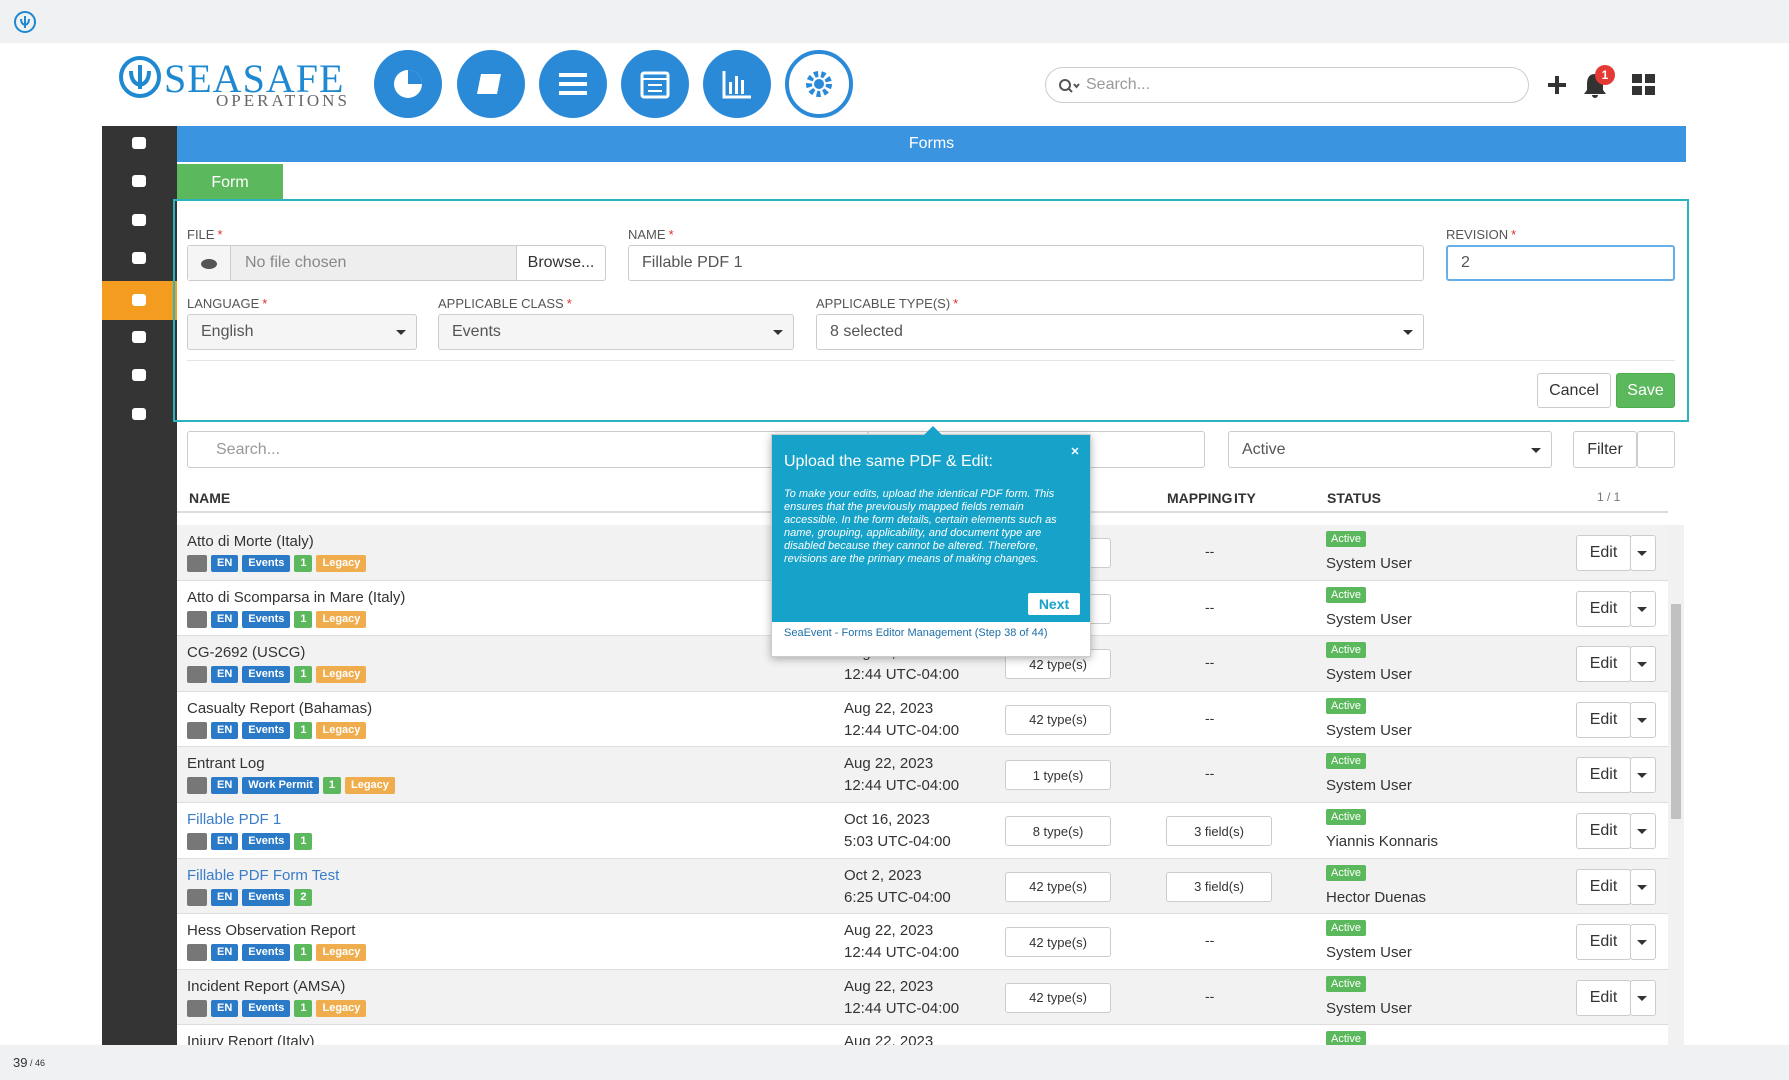 The image size is (1789, 1080). Describe the element at coordinates (1656, 449) in the screenshot. I see `clear-filter-button` at that location.